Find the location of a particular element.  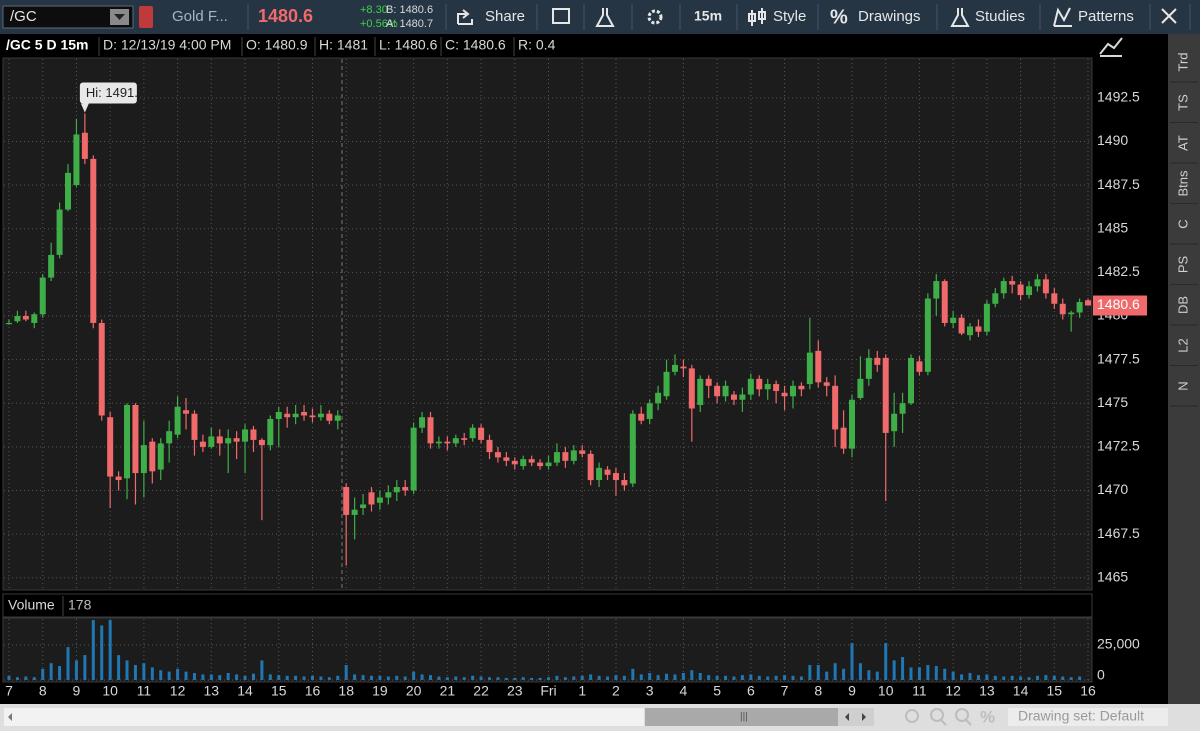

scroll-thumb is located at coordinates (742, 717).